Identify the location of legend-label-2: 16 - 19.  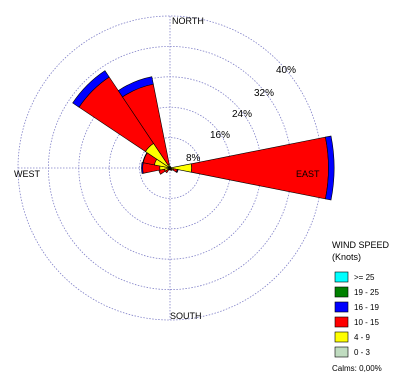
(366, 307).